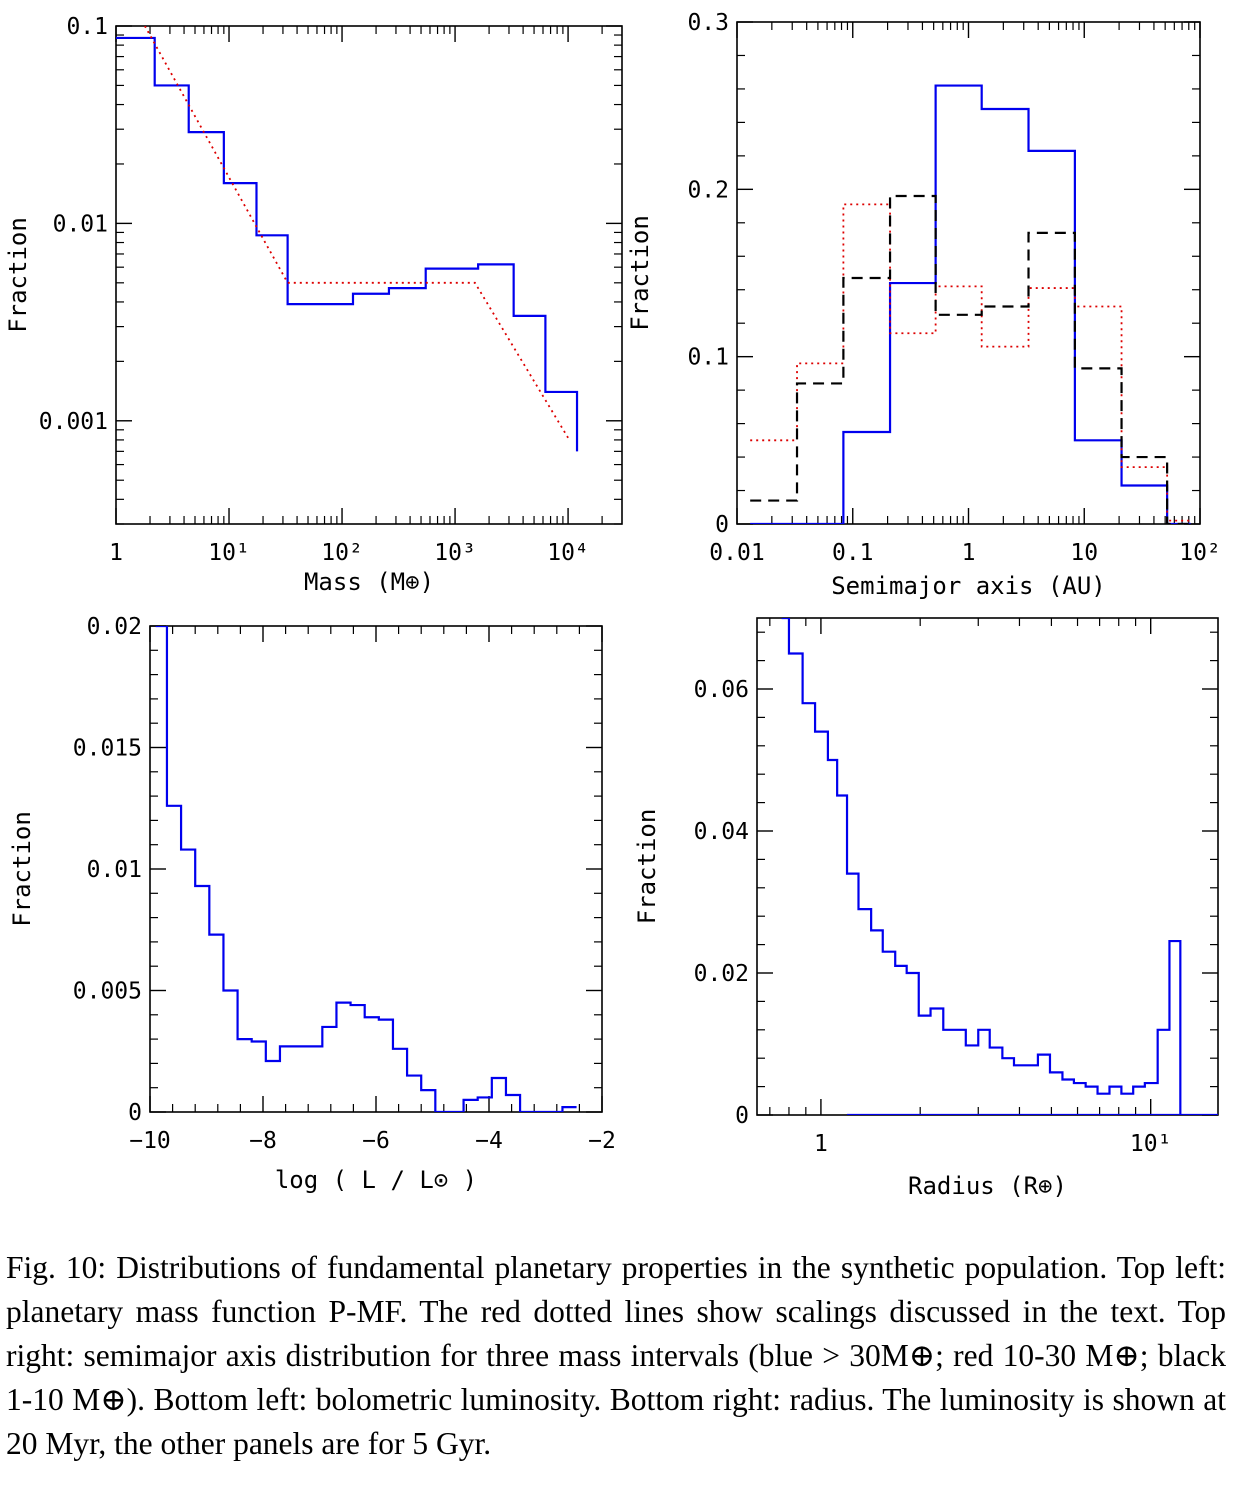 The height and width of the screenshot is (1505, 1235). What do you see at coordinates (73, 422) in the screenshot?
I see `y-tick-label: 0.001` at bounding box center [73, 422].